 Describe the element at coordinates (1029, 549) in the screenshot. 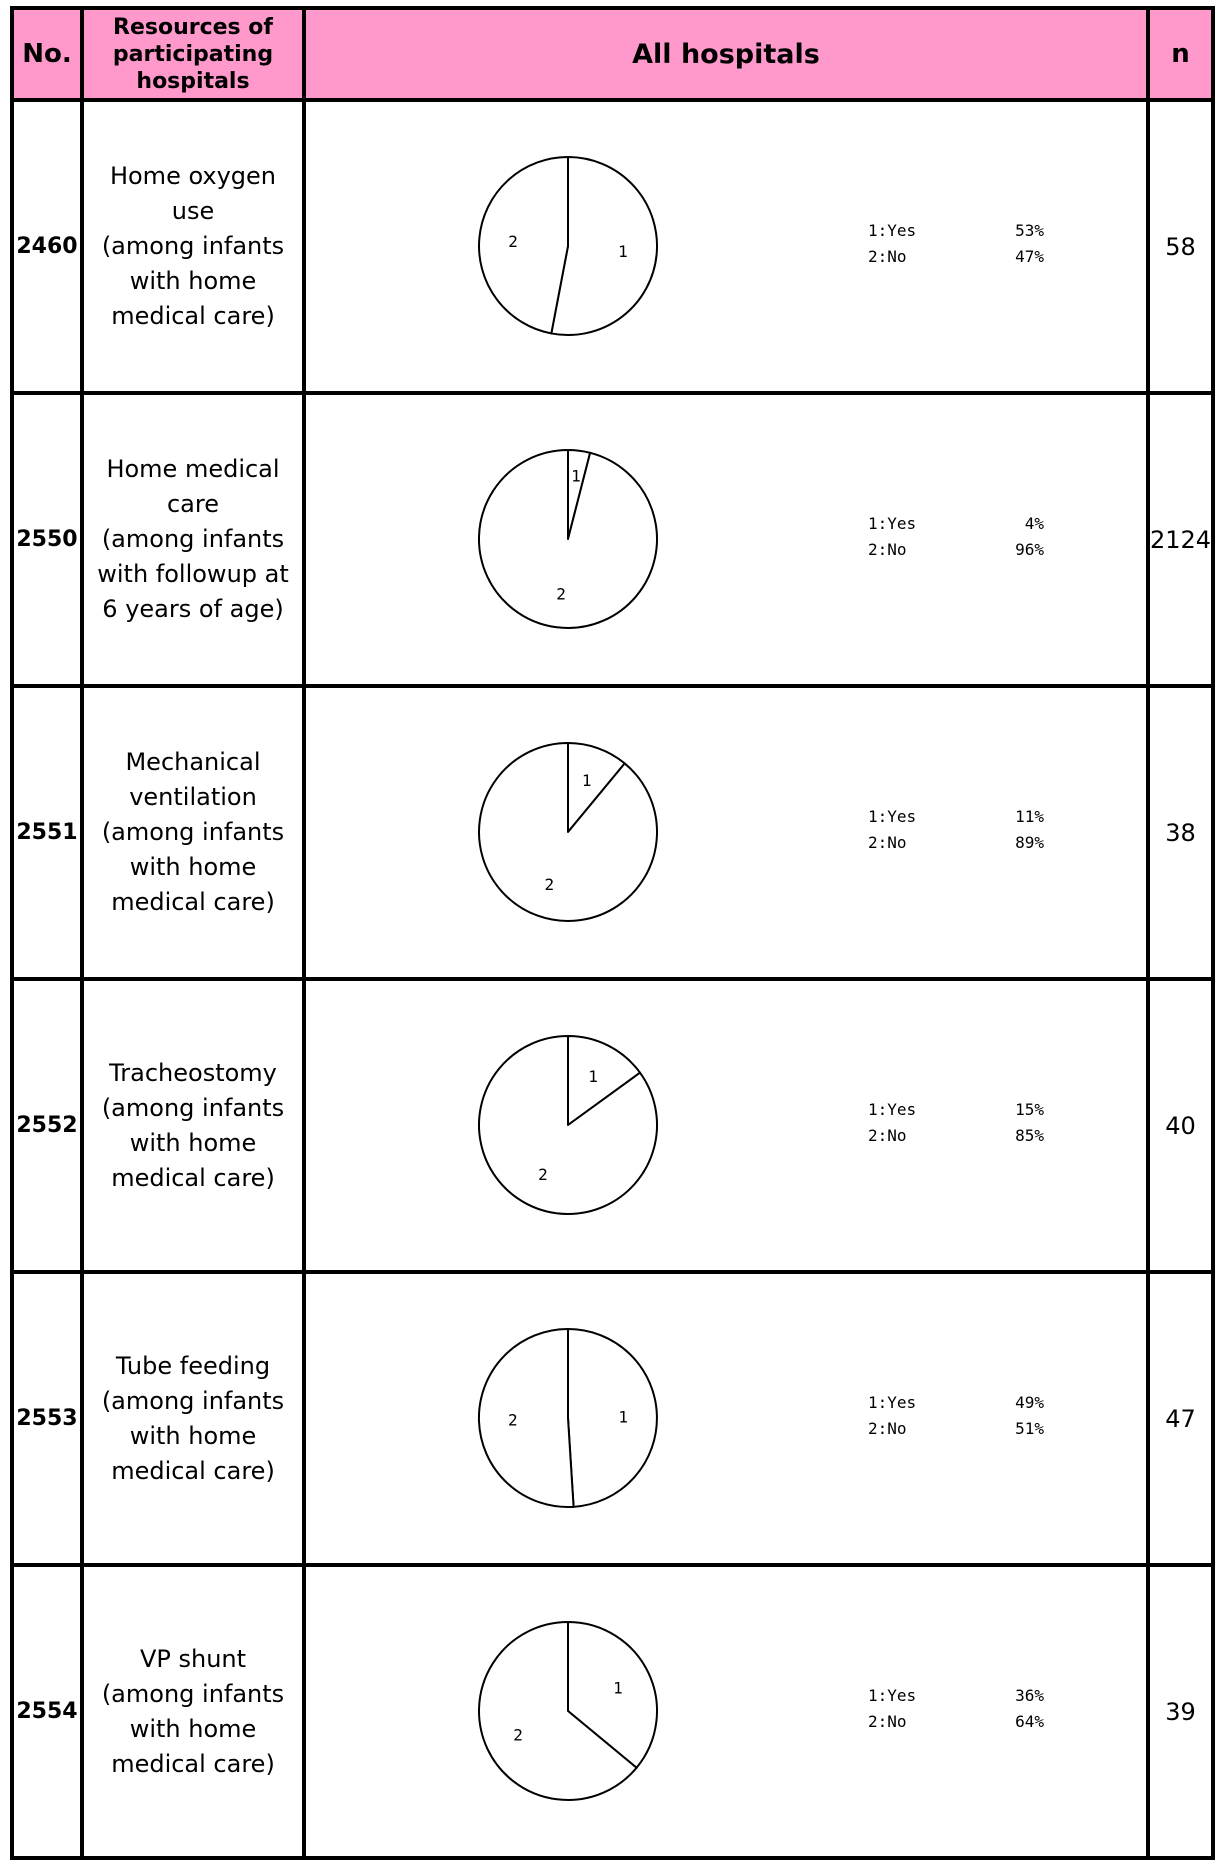

I see `legend-percent: 96%` at that location.